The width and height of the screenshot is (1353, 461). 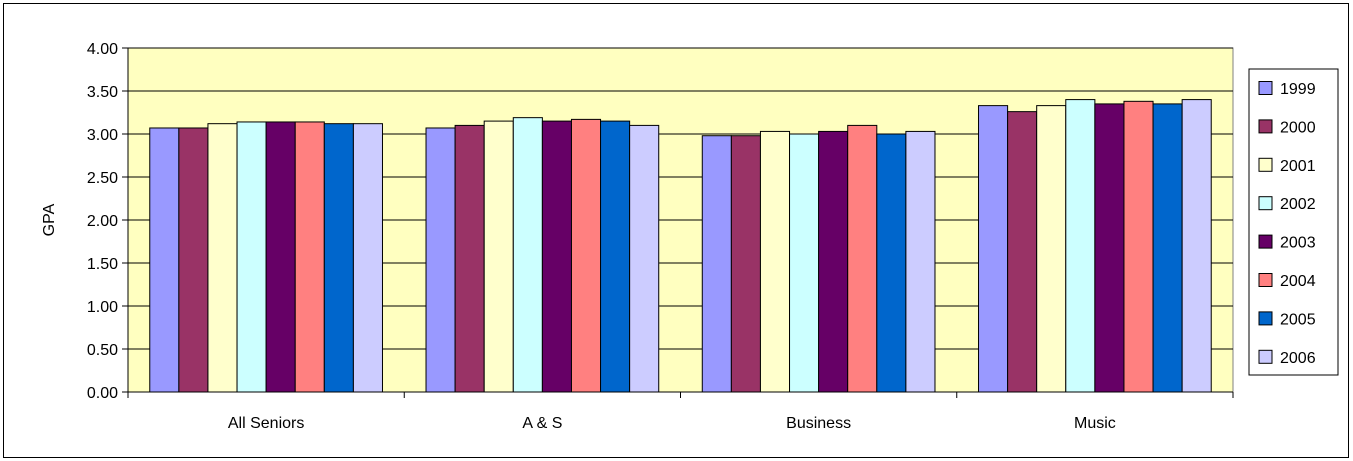 I want to click on legend: 1999 2000 2001 2002 2003 2004 2005 2006, so click(x=1293, y=222).